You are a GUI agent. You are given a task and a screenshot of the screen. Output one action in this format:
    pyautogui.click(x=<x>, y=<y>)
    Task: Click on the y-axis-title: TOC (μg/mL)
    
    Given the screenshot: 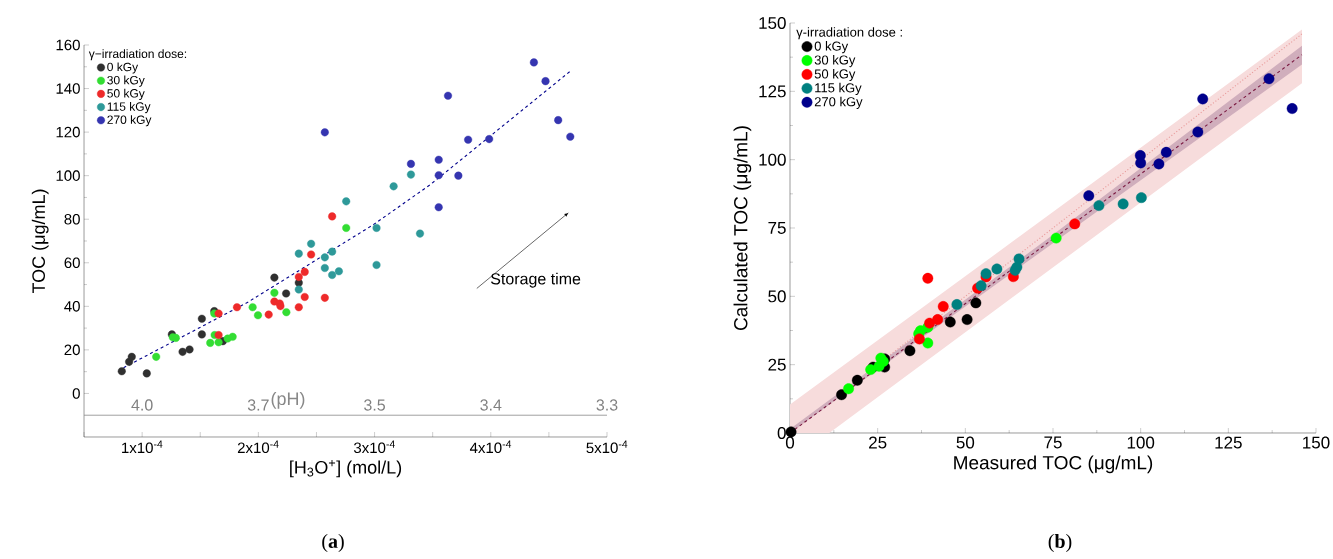 What is the action you would take?
    pyautogui.click(x=40, y=241)
    